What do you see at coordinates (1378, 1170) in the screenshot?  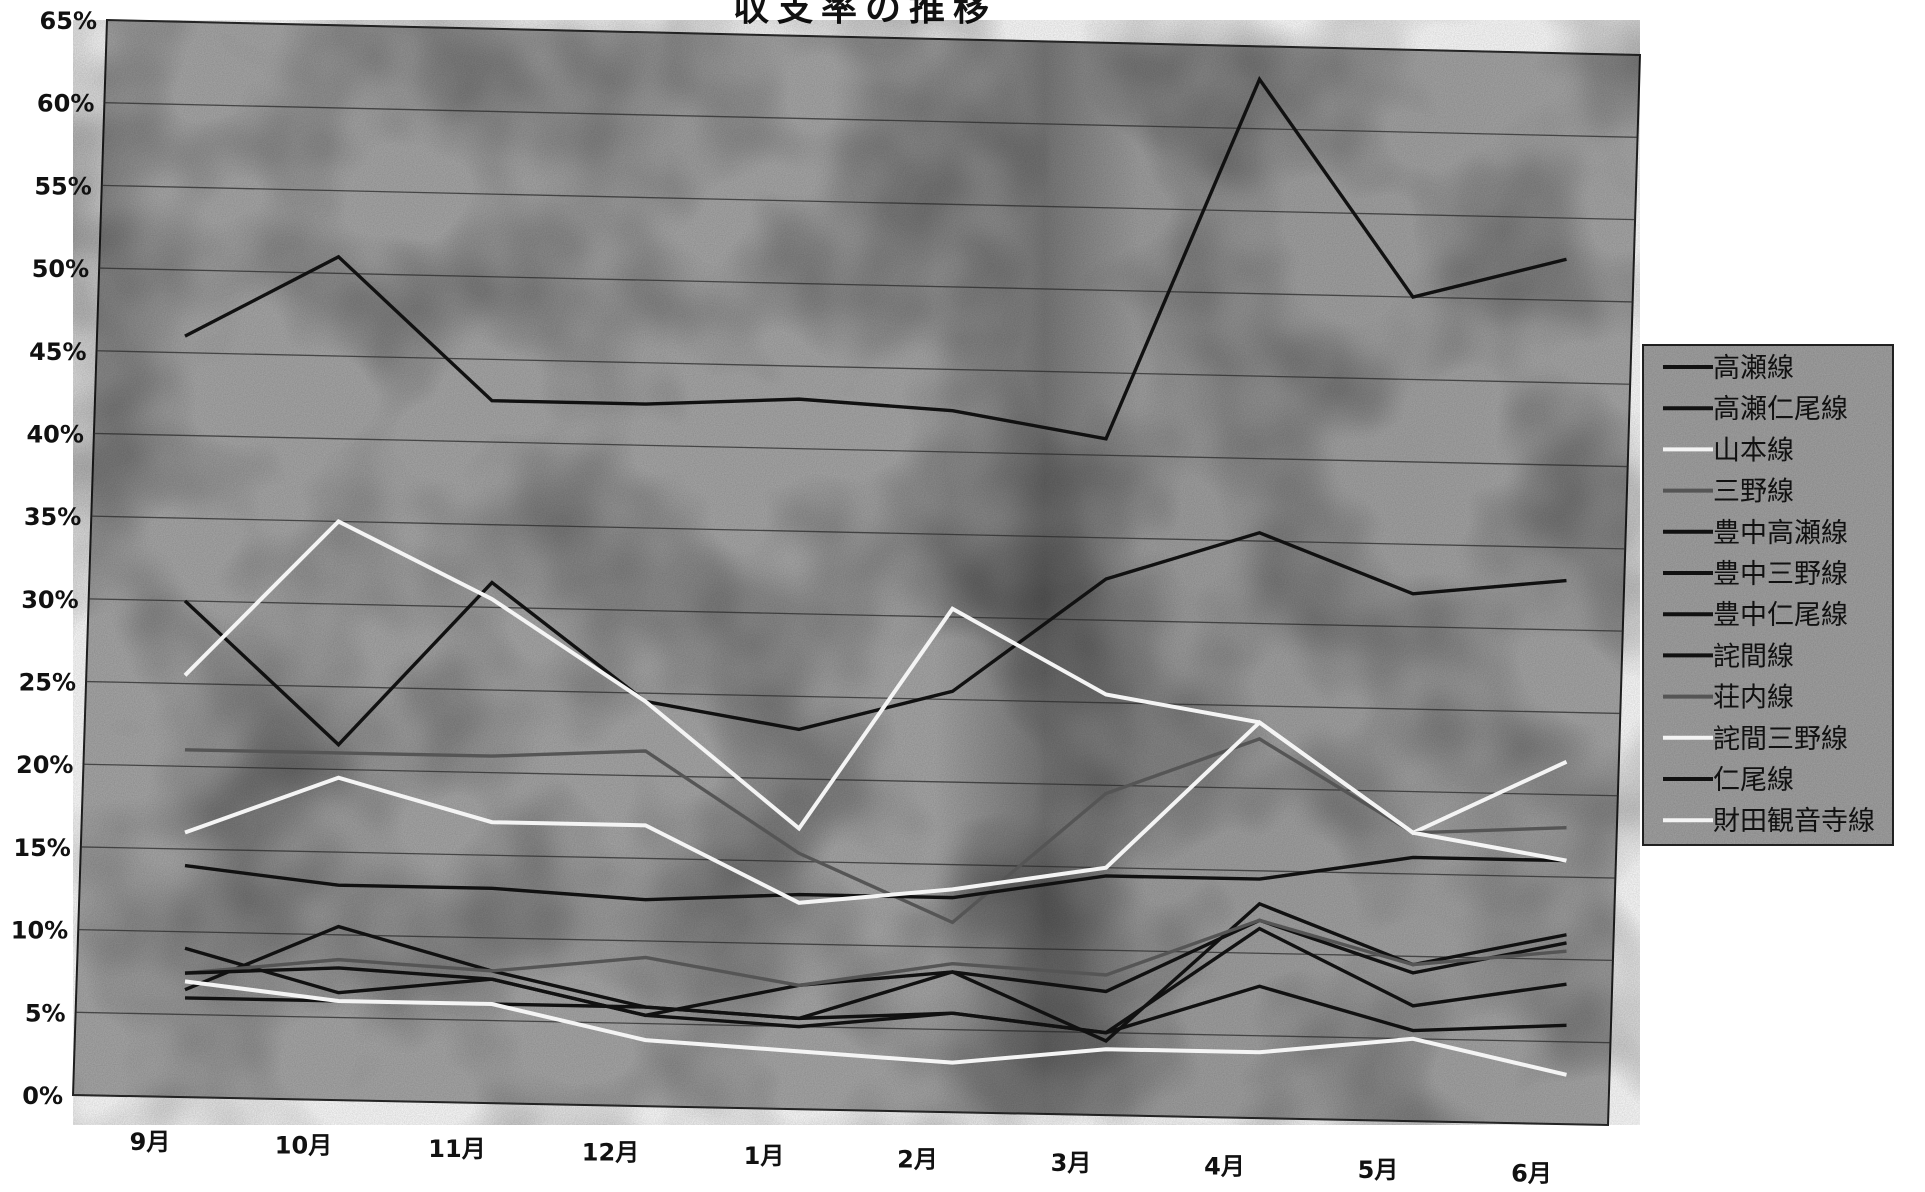 I see `x-tick-label: 5月` at bounding box center [1378, 1170].